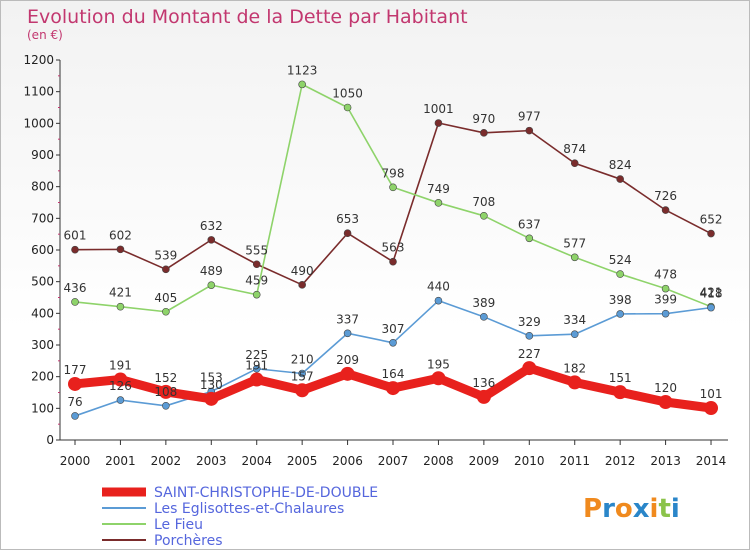 The width and height of the screenshot is (750, 550). I want to click on x-tick-label: 2009, so click(484, 461).